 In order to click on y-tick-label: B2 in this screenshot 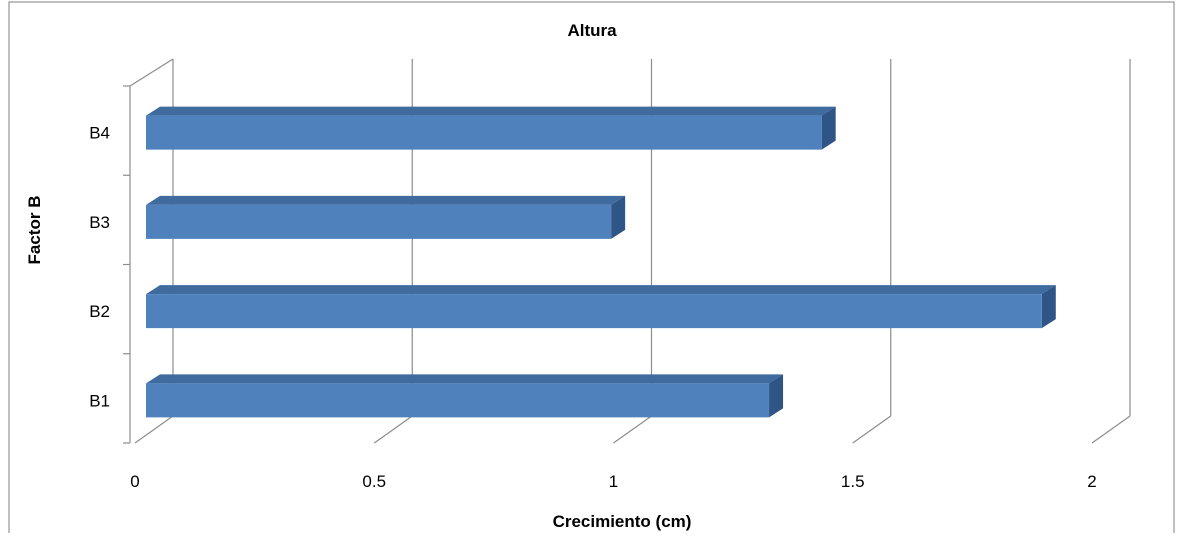, I will do `click(99, 311)`.